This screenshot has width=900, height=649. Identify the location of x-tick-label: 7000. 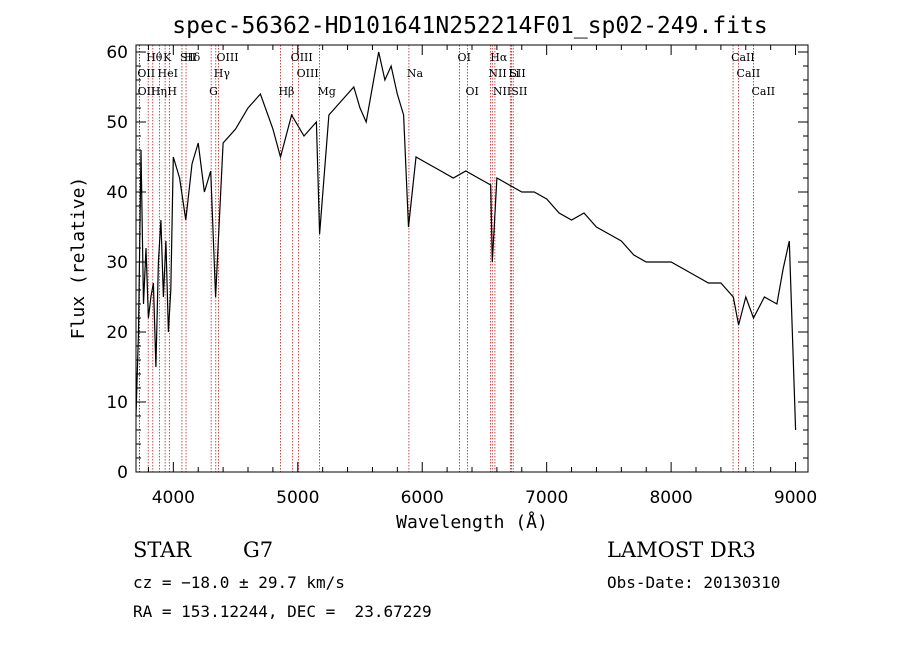
(546, 498).